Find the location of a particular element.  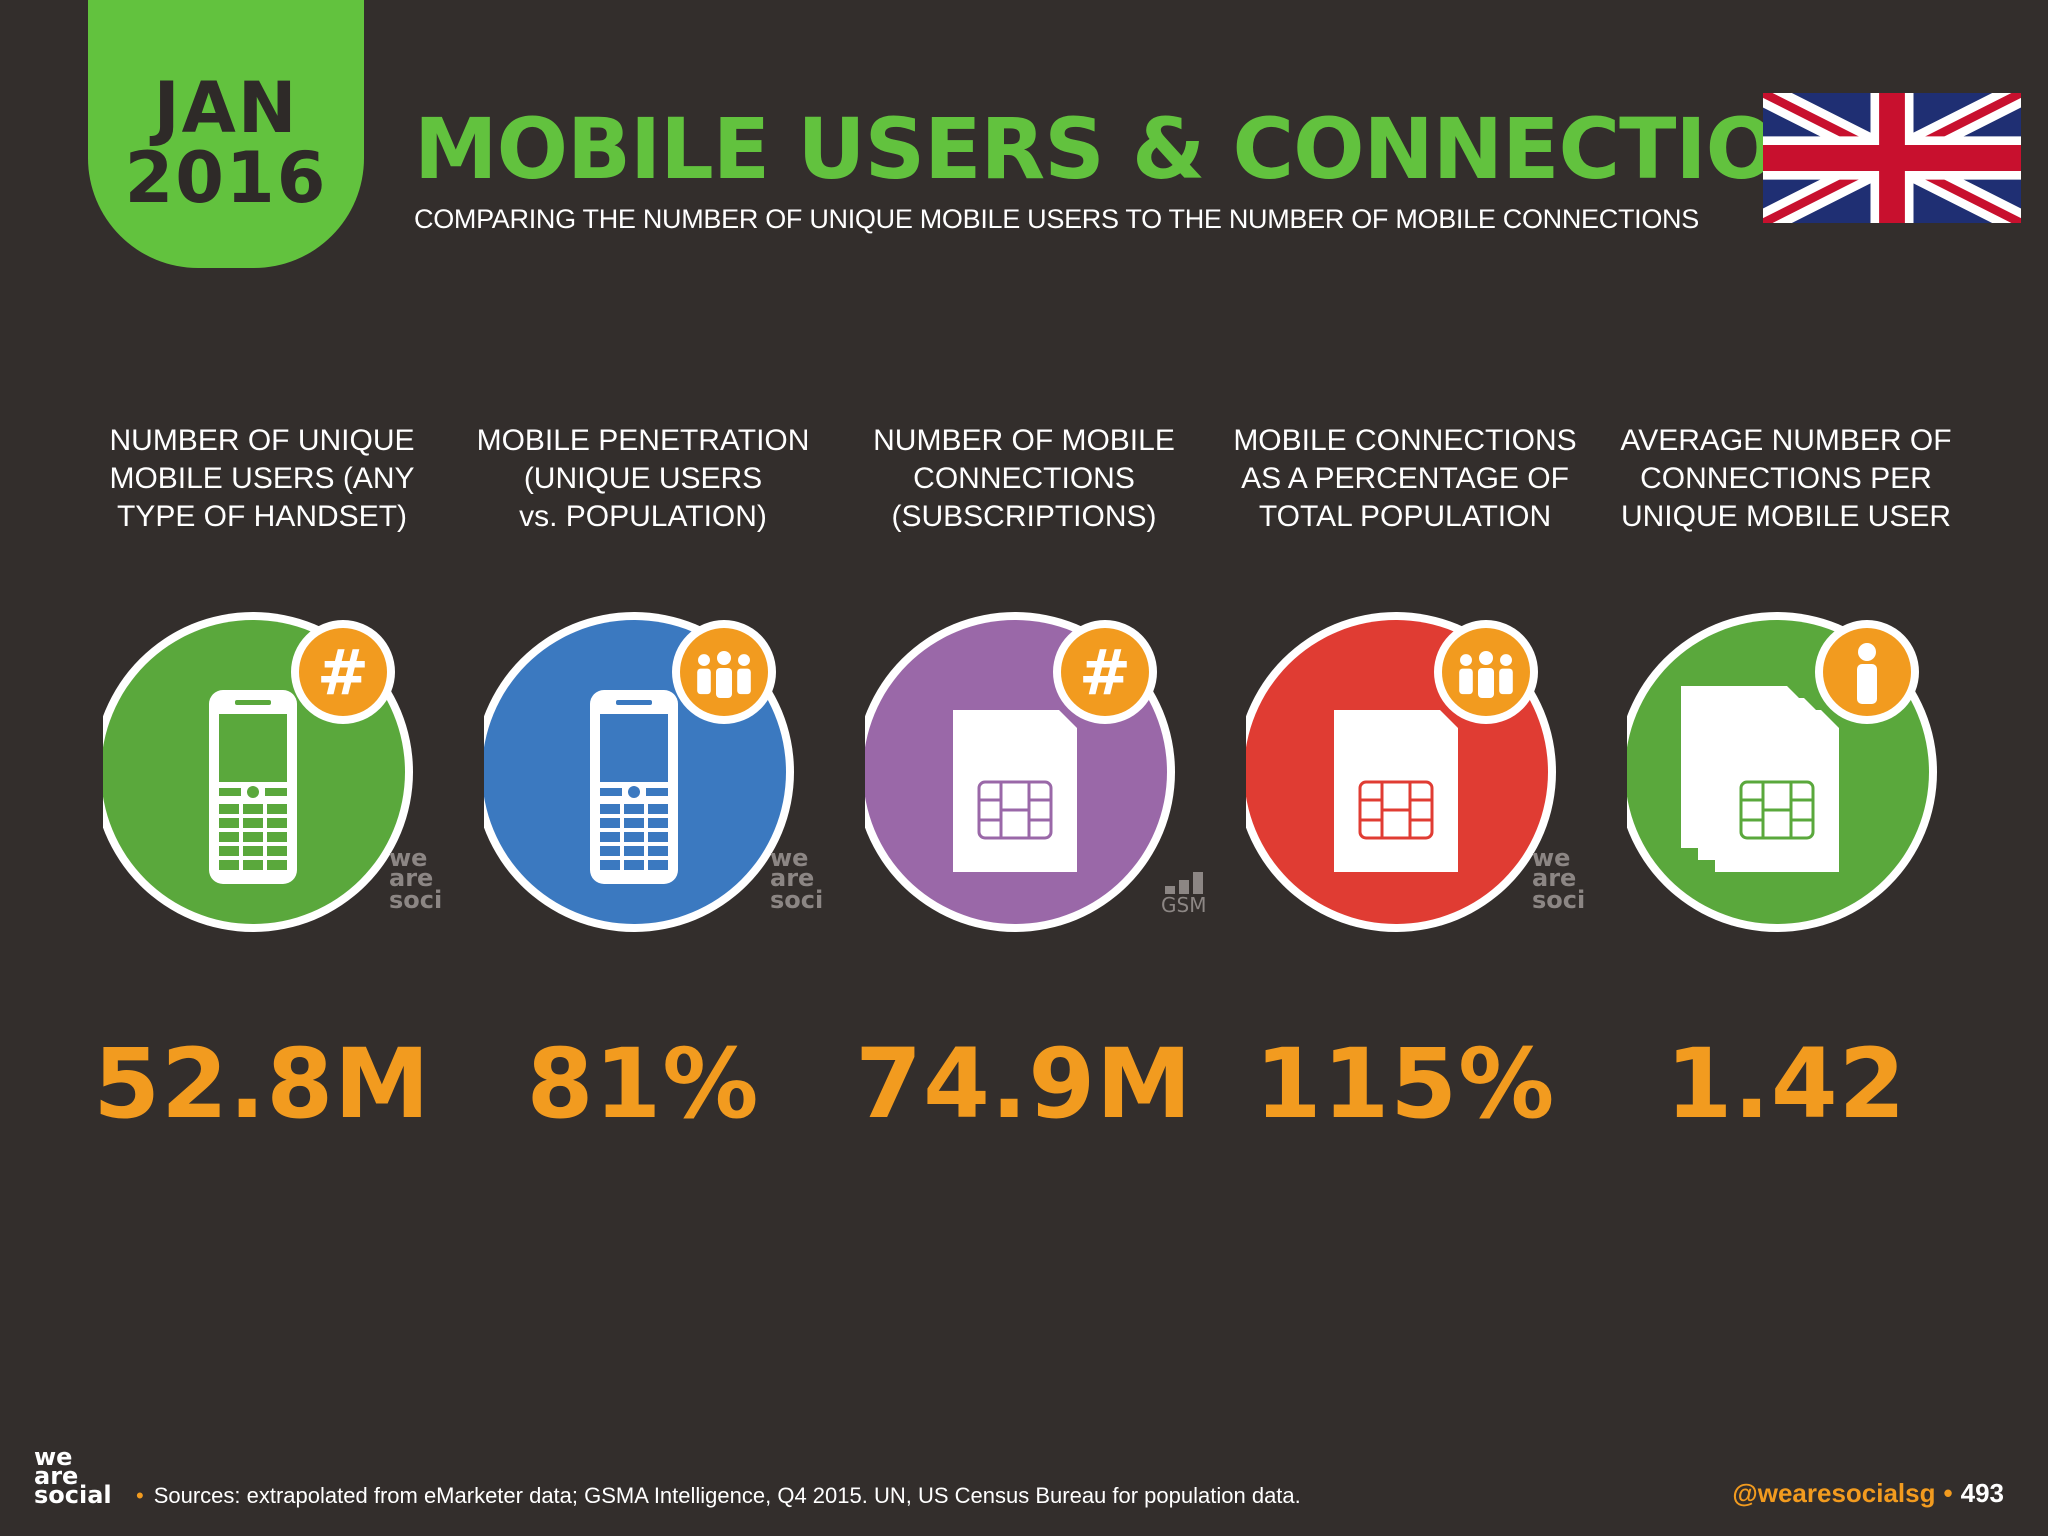

stat-value: 1.42 is located at coordinates (1786, 1084).